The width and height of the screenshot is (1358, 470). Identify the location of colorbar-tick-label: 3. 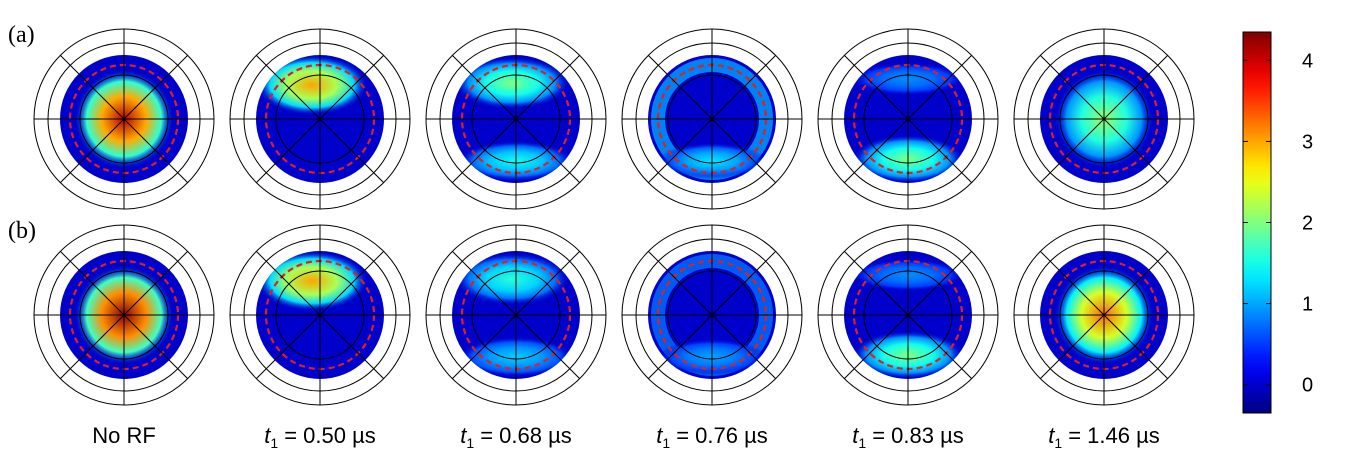
(1307, 142).